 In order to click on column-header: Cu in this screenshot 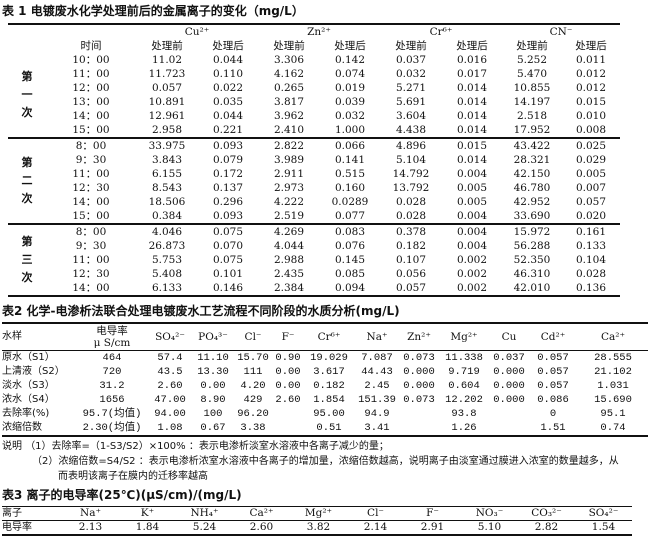, I will do `click(509, 337)`.